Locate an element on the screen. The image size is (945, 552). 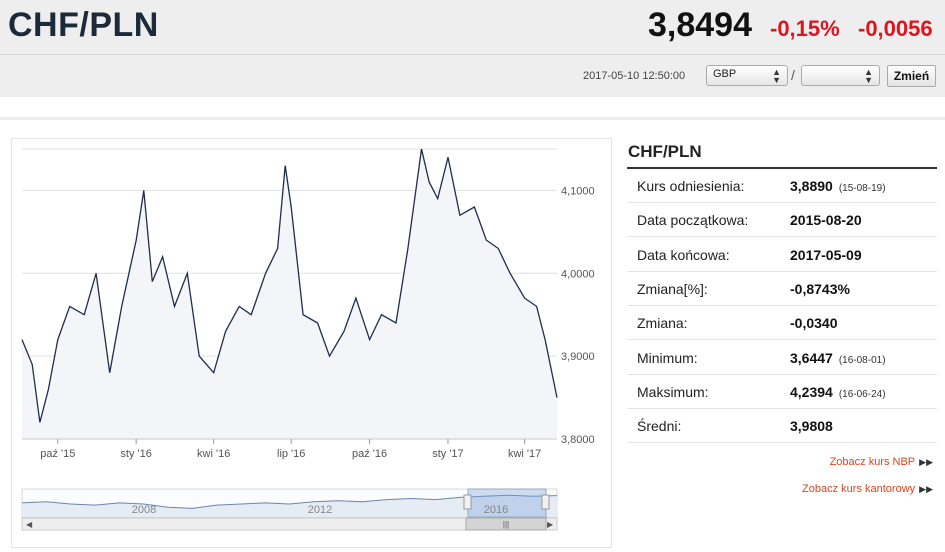
currency-from-select: GBP ▲ ▼ is located at coordinates (747, 75).